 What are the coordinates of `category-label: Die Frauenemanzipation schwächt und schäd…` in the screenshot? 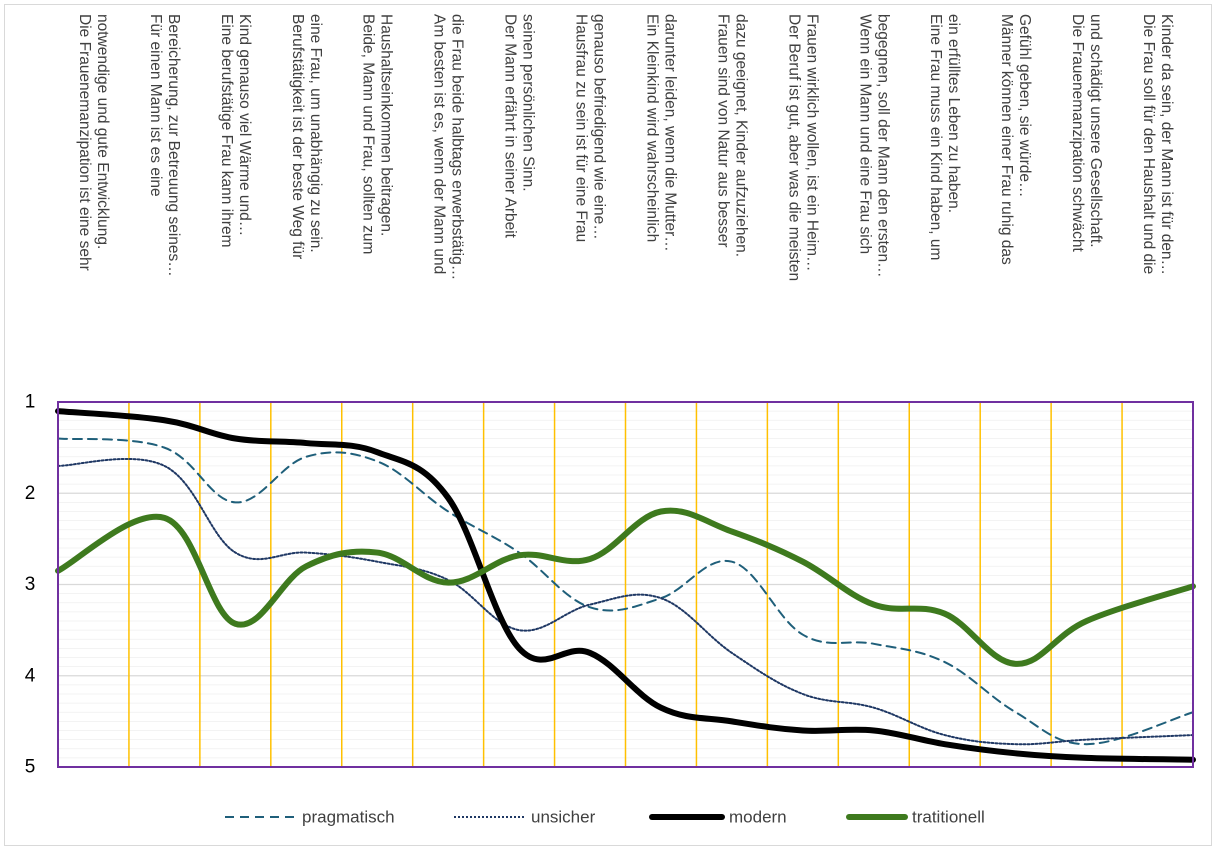 It's located at (1086, 133).